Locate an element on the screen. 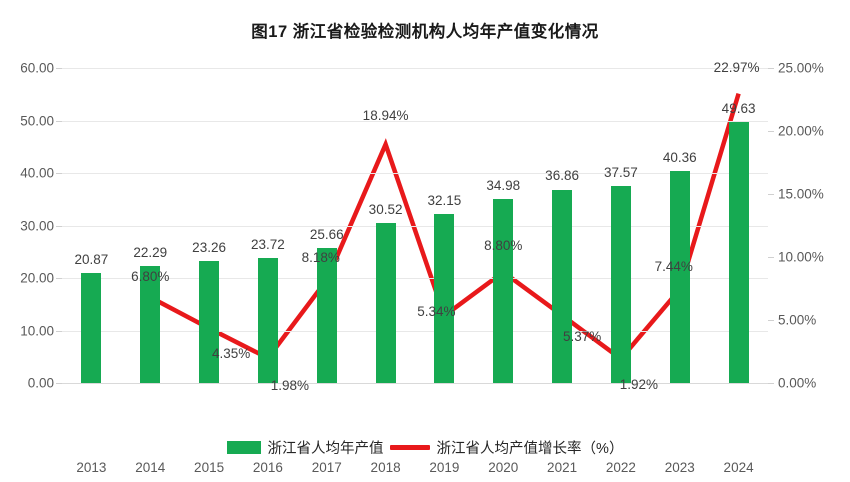 This screenshot has width=850, height=482. bar-value-label-2018: 30.52 is located at coordinates (385, 209).